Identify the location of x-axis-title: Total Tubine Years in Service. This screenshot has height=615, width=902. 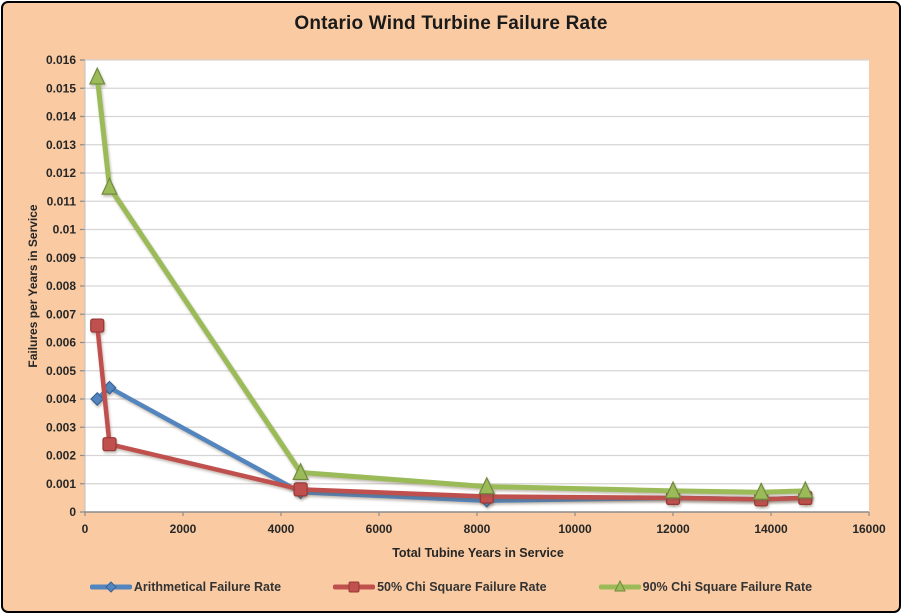
(478, 553).